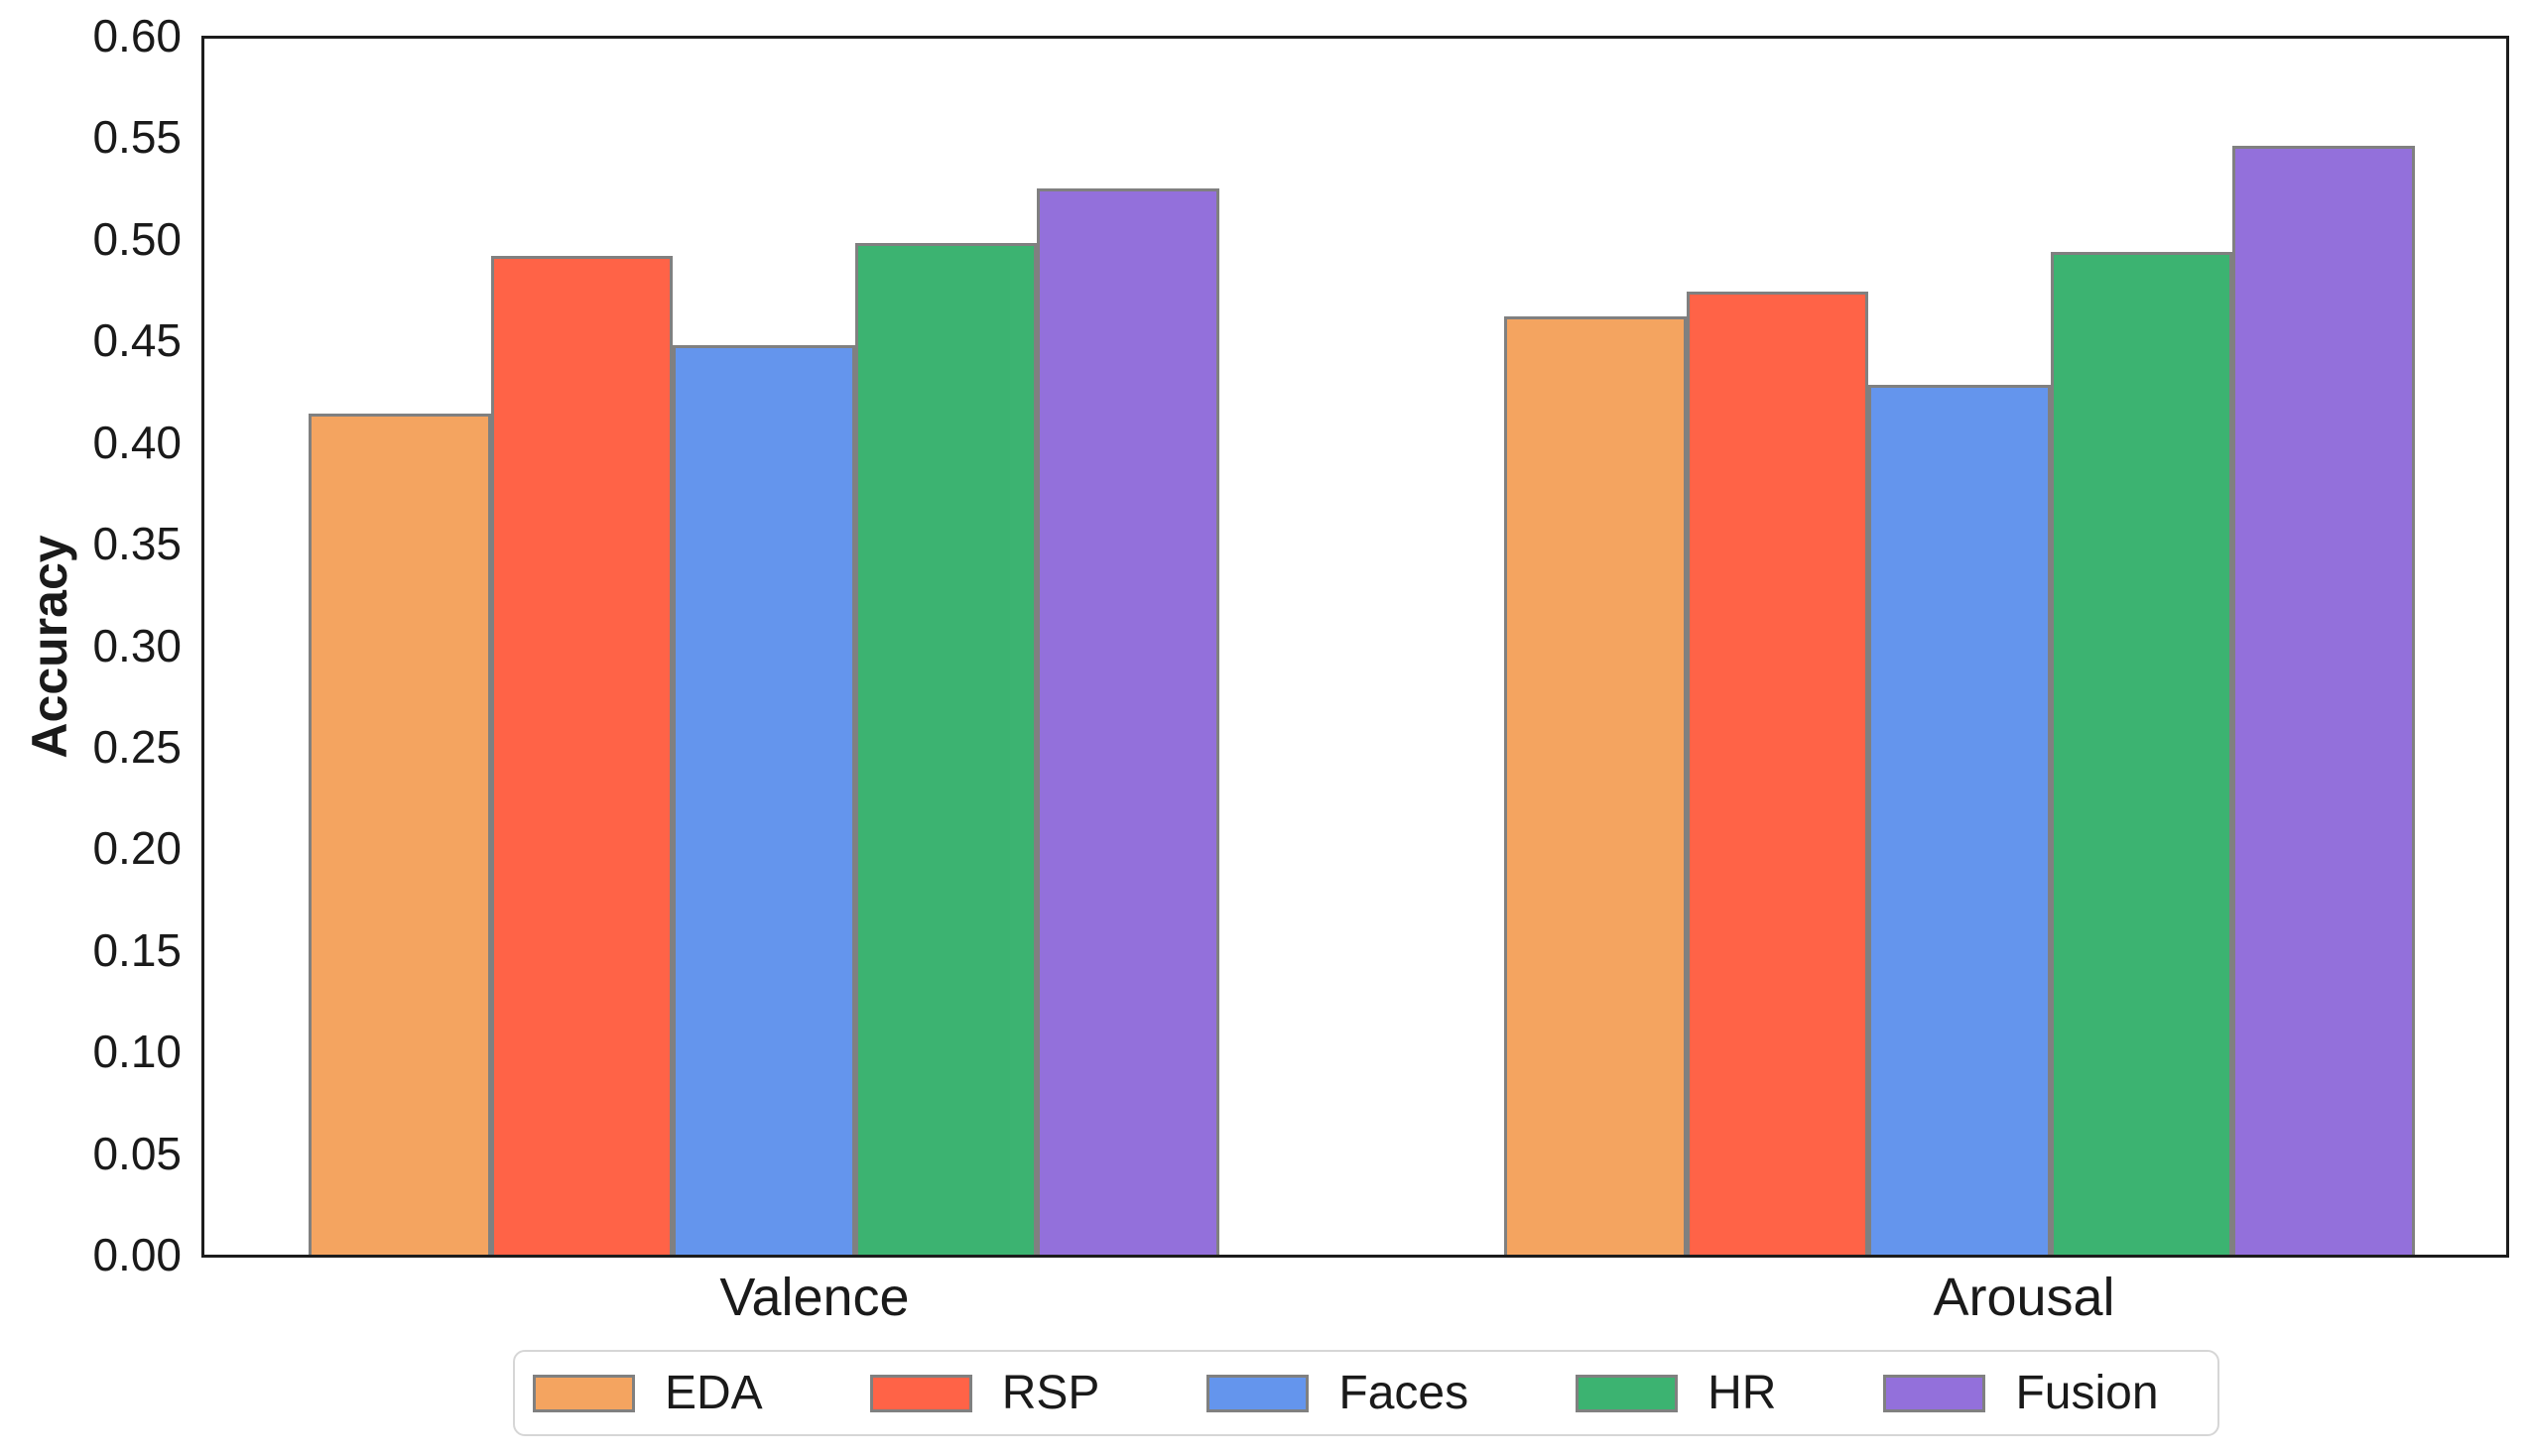 Image resolution: width=2529 pixels, height=1456 pixels. Describe the element at coordinates (137, 949) in the screenshot. I see `y-tick-label: 0.15` at that location.